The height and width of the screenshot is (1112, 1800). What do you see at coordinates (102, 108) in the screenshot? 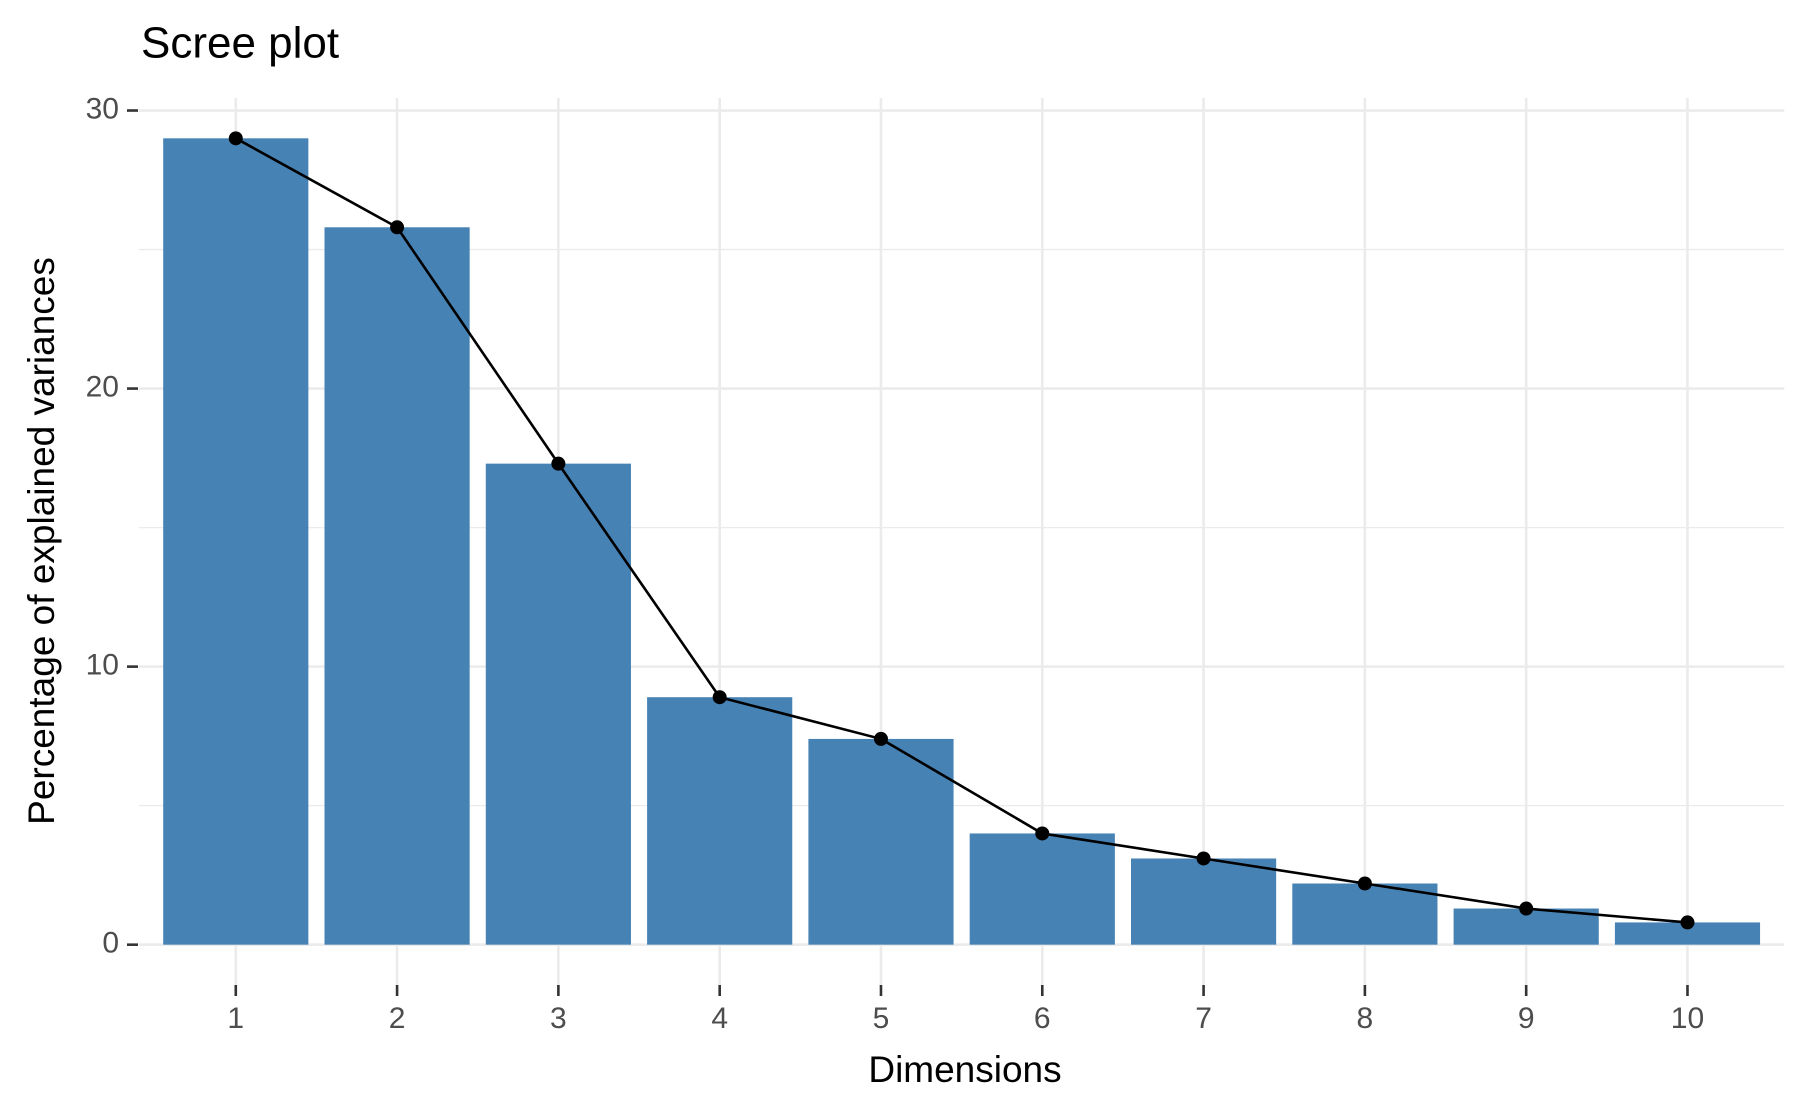
I see `y-tick-label: 30` at bounding box center [102, 108].